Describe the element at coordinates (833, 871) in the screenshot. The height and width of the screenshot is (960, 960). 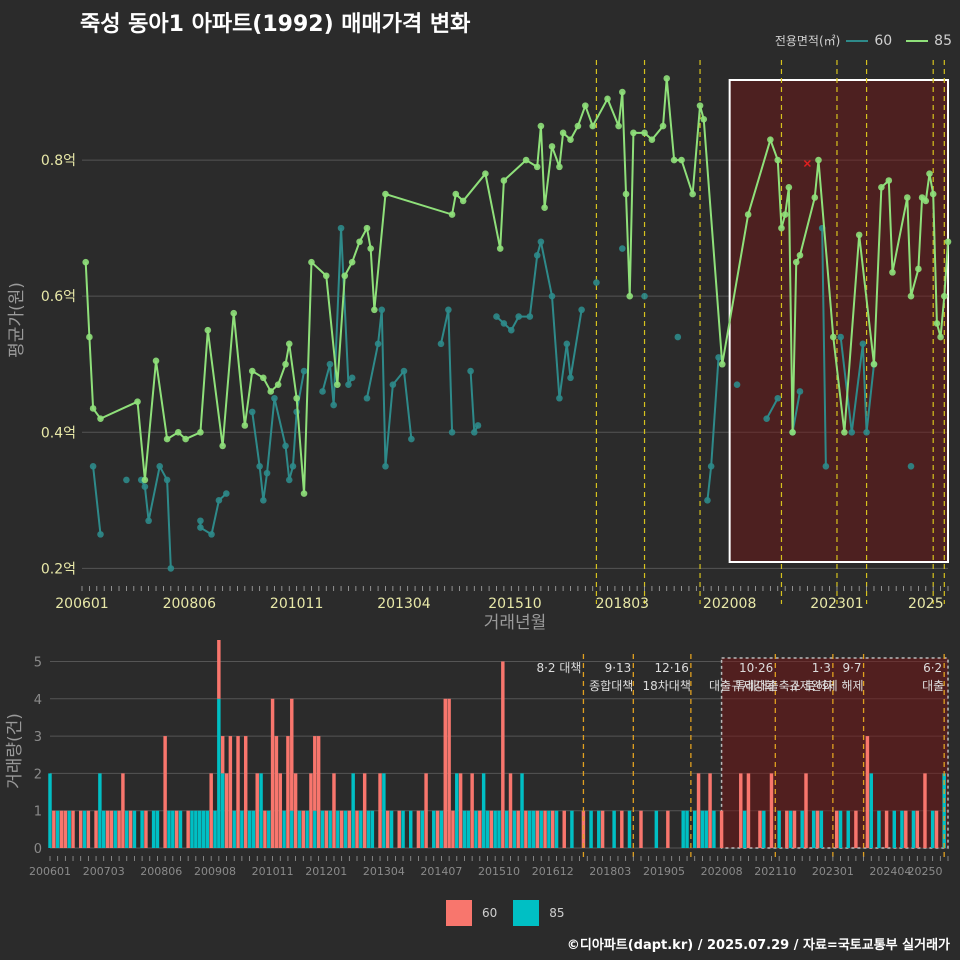
I see `bar-x-tick-label: 202301` at that location.